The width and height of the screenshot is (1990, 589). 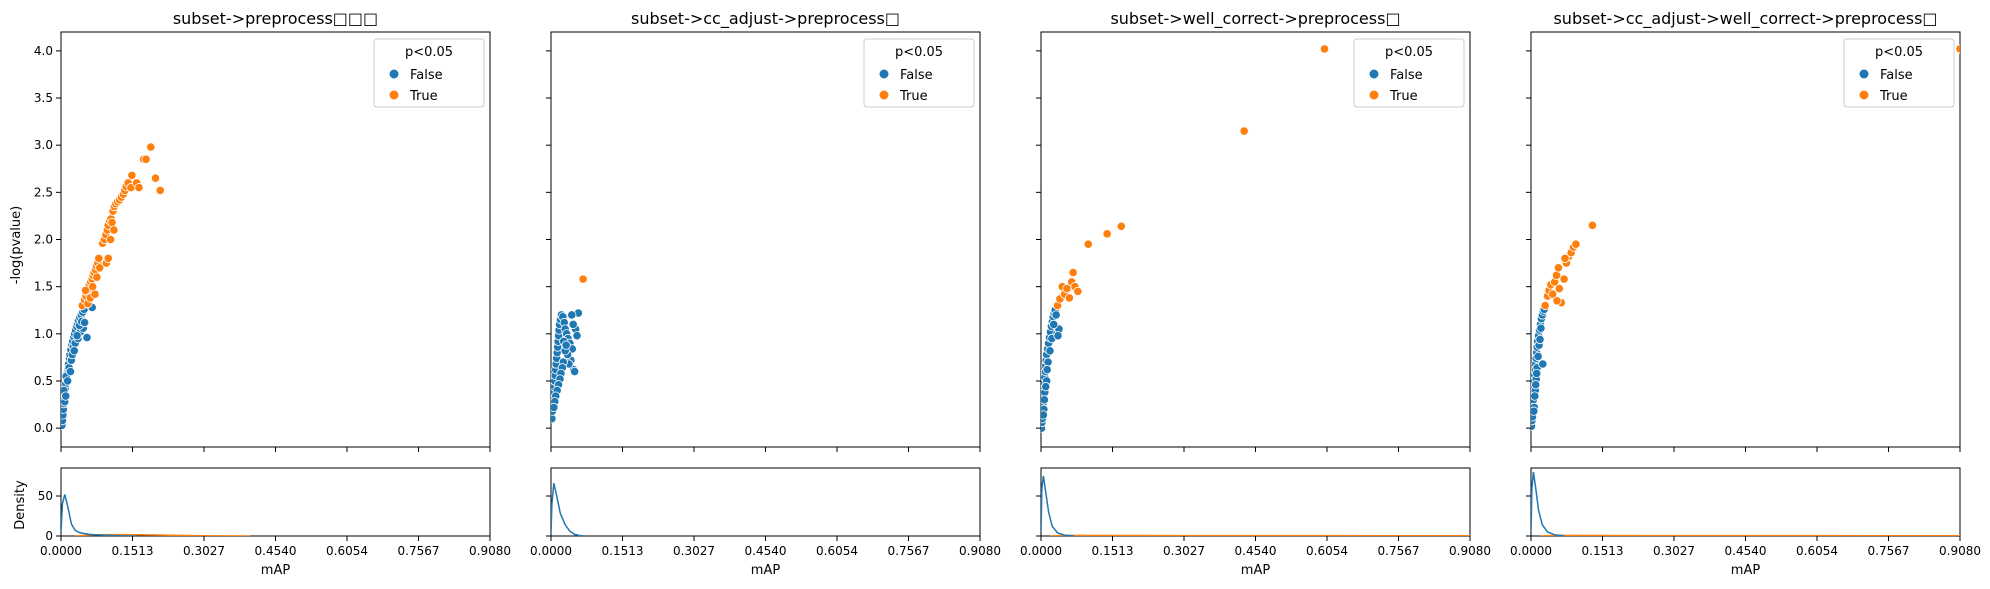 What do you see at coordinates (16, 245) in the screenshot?
I see `y-axis-label-top: -log(pvalue)` at bounding box center [16, 245].